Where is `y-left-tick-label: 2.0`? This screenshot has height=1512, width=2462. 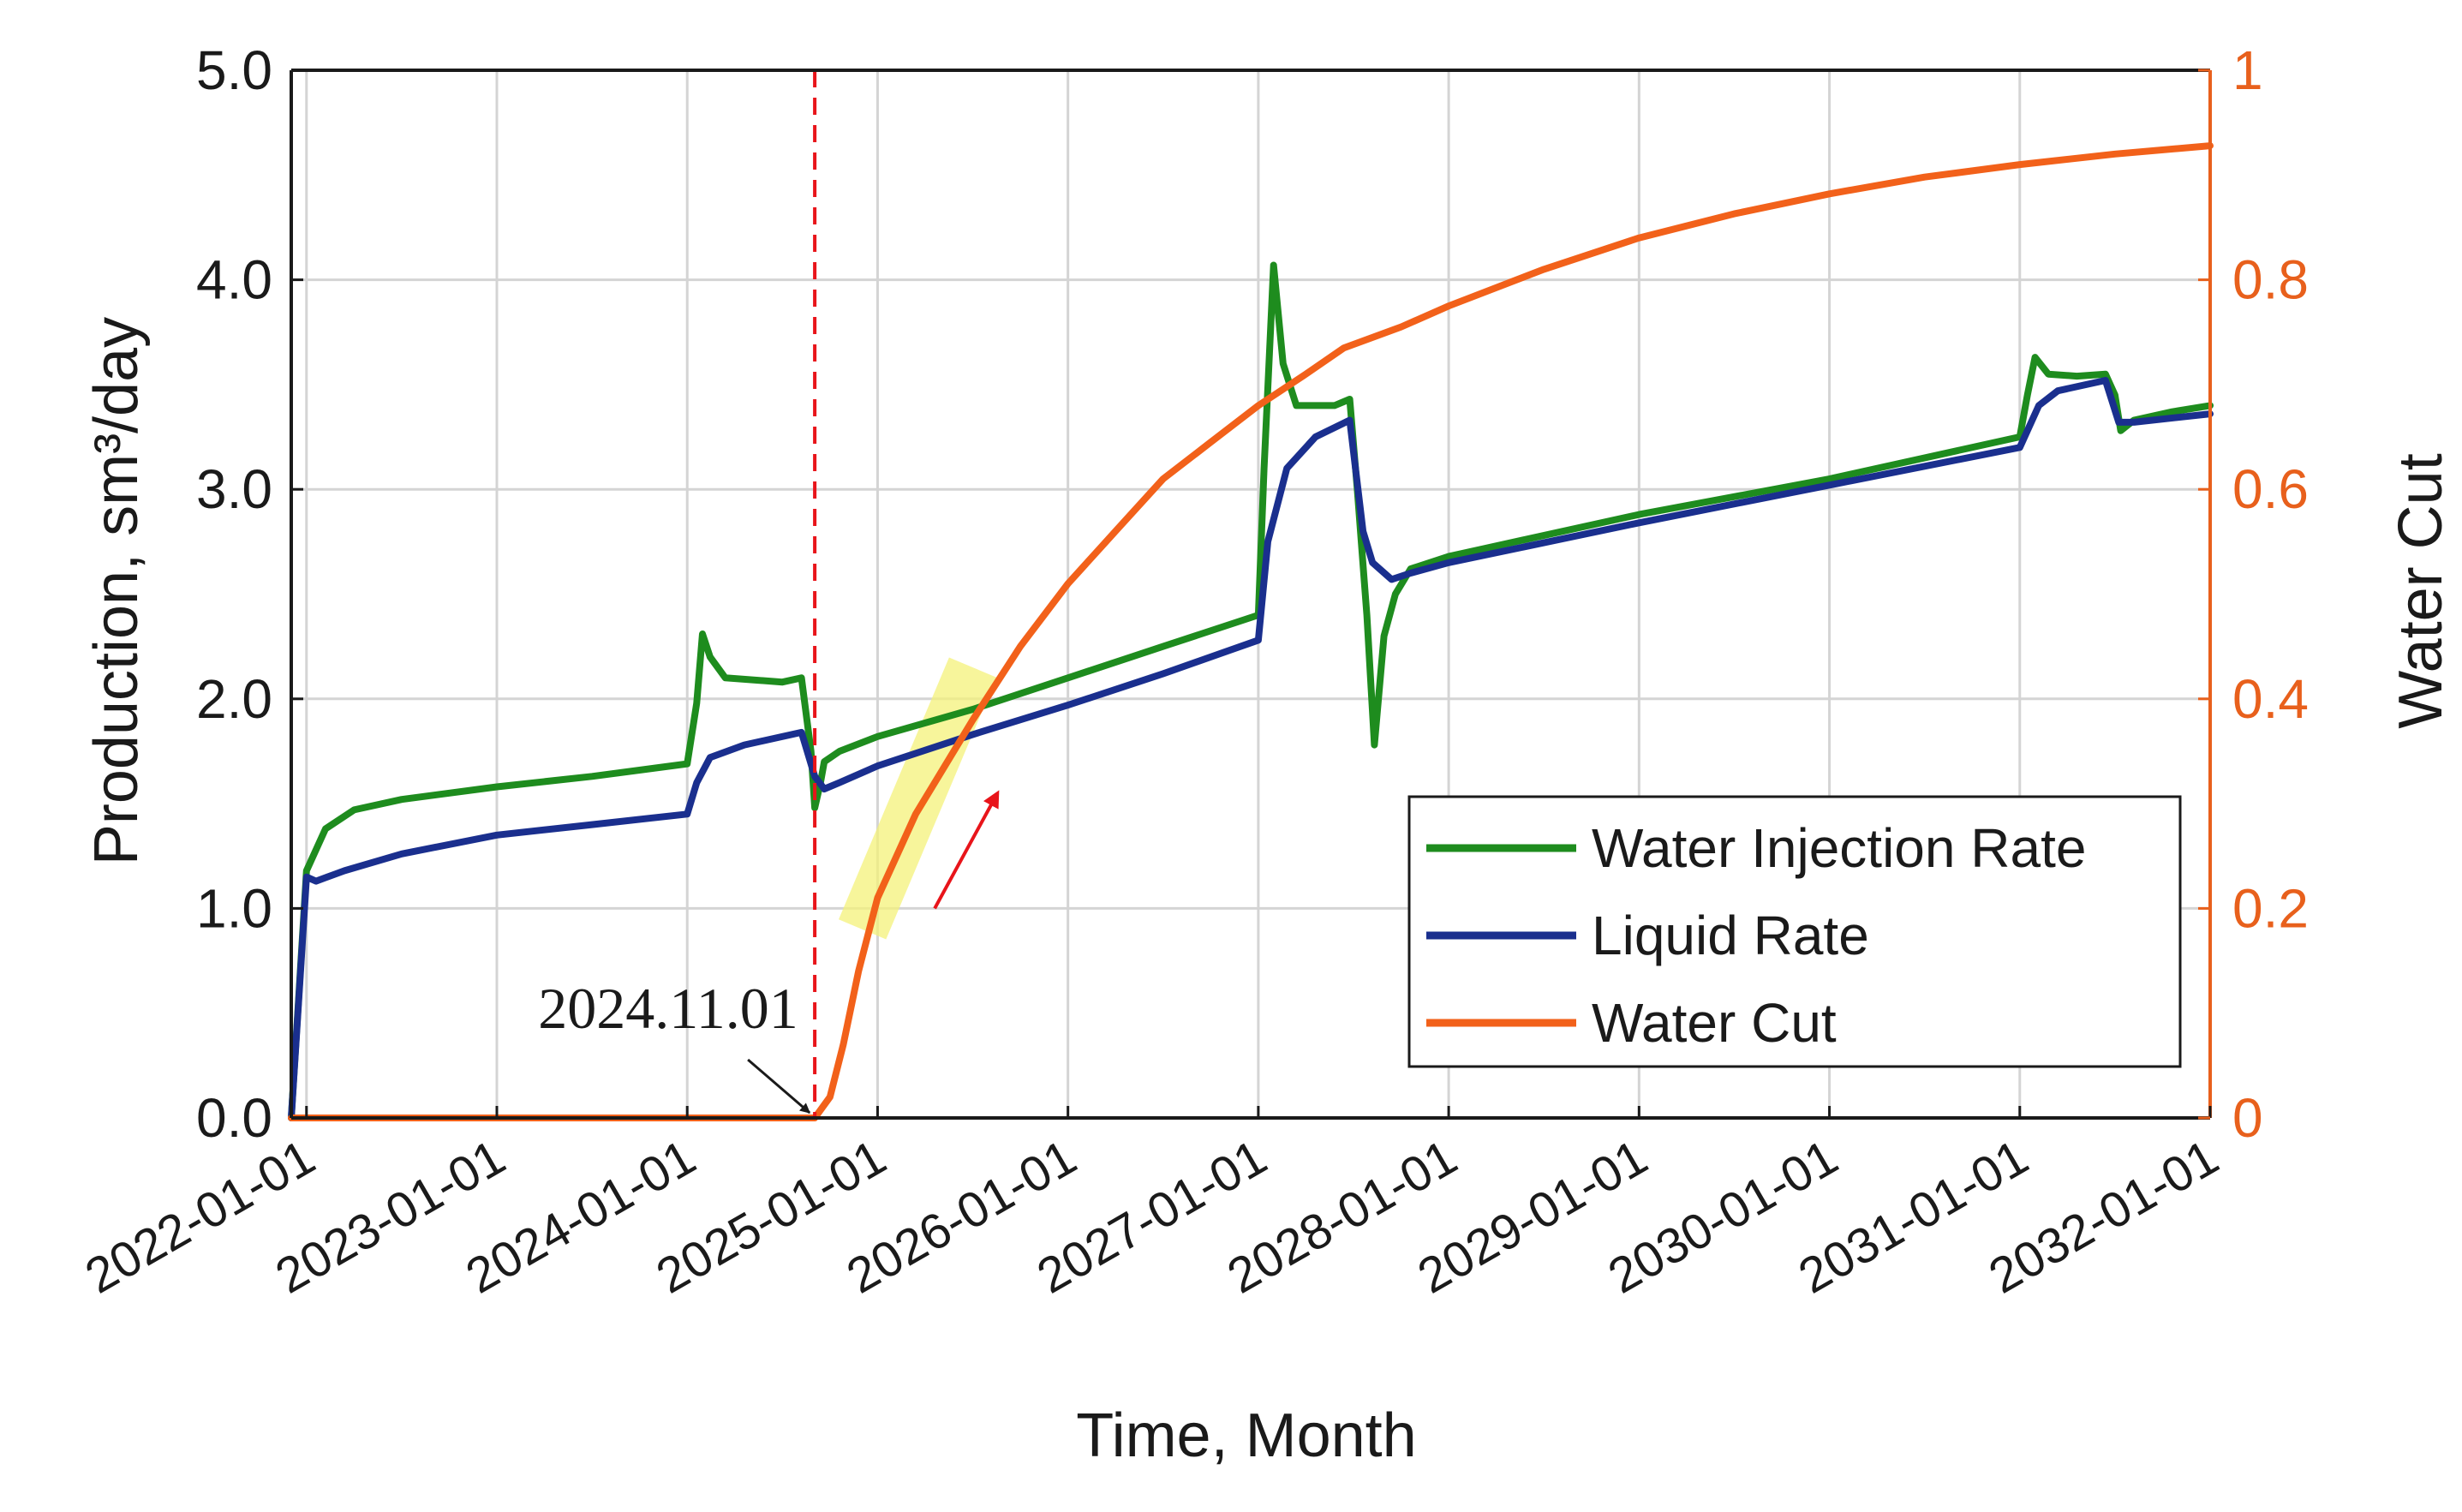 y-left-tick-label: 2.0 is located at coordinates (234, 699).